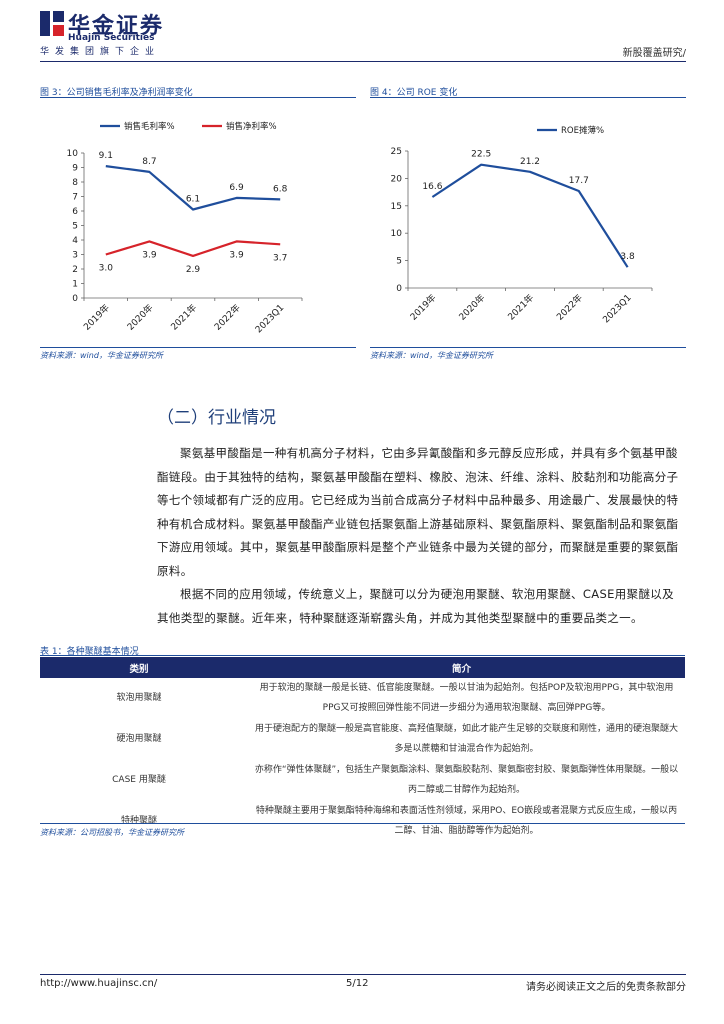  I want to click on logo-chinese-name: 华金证券, so click(116, 26).